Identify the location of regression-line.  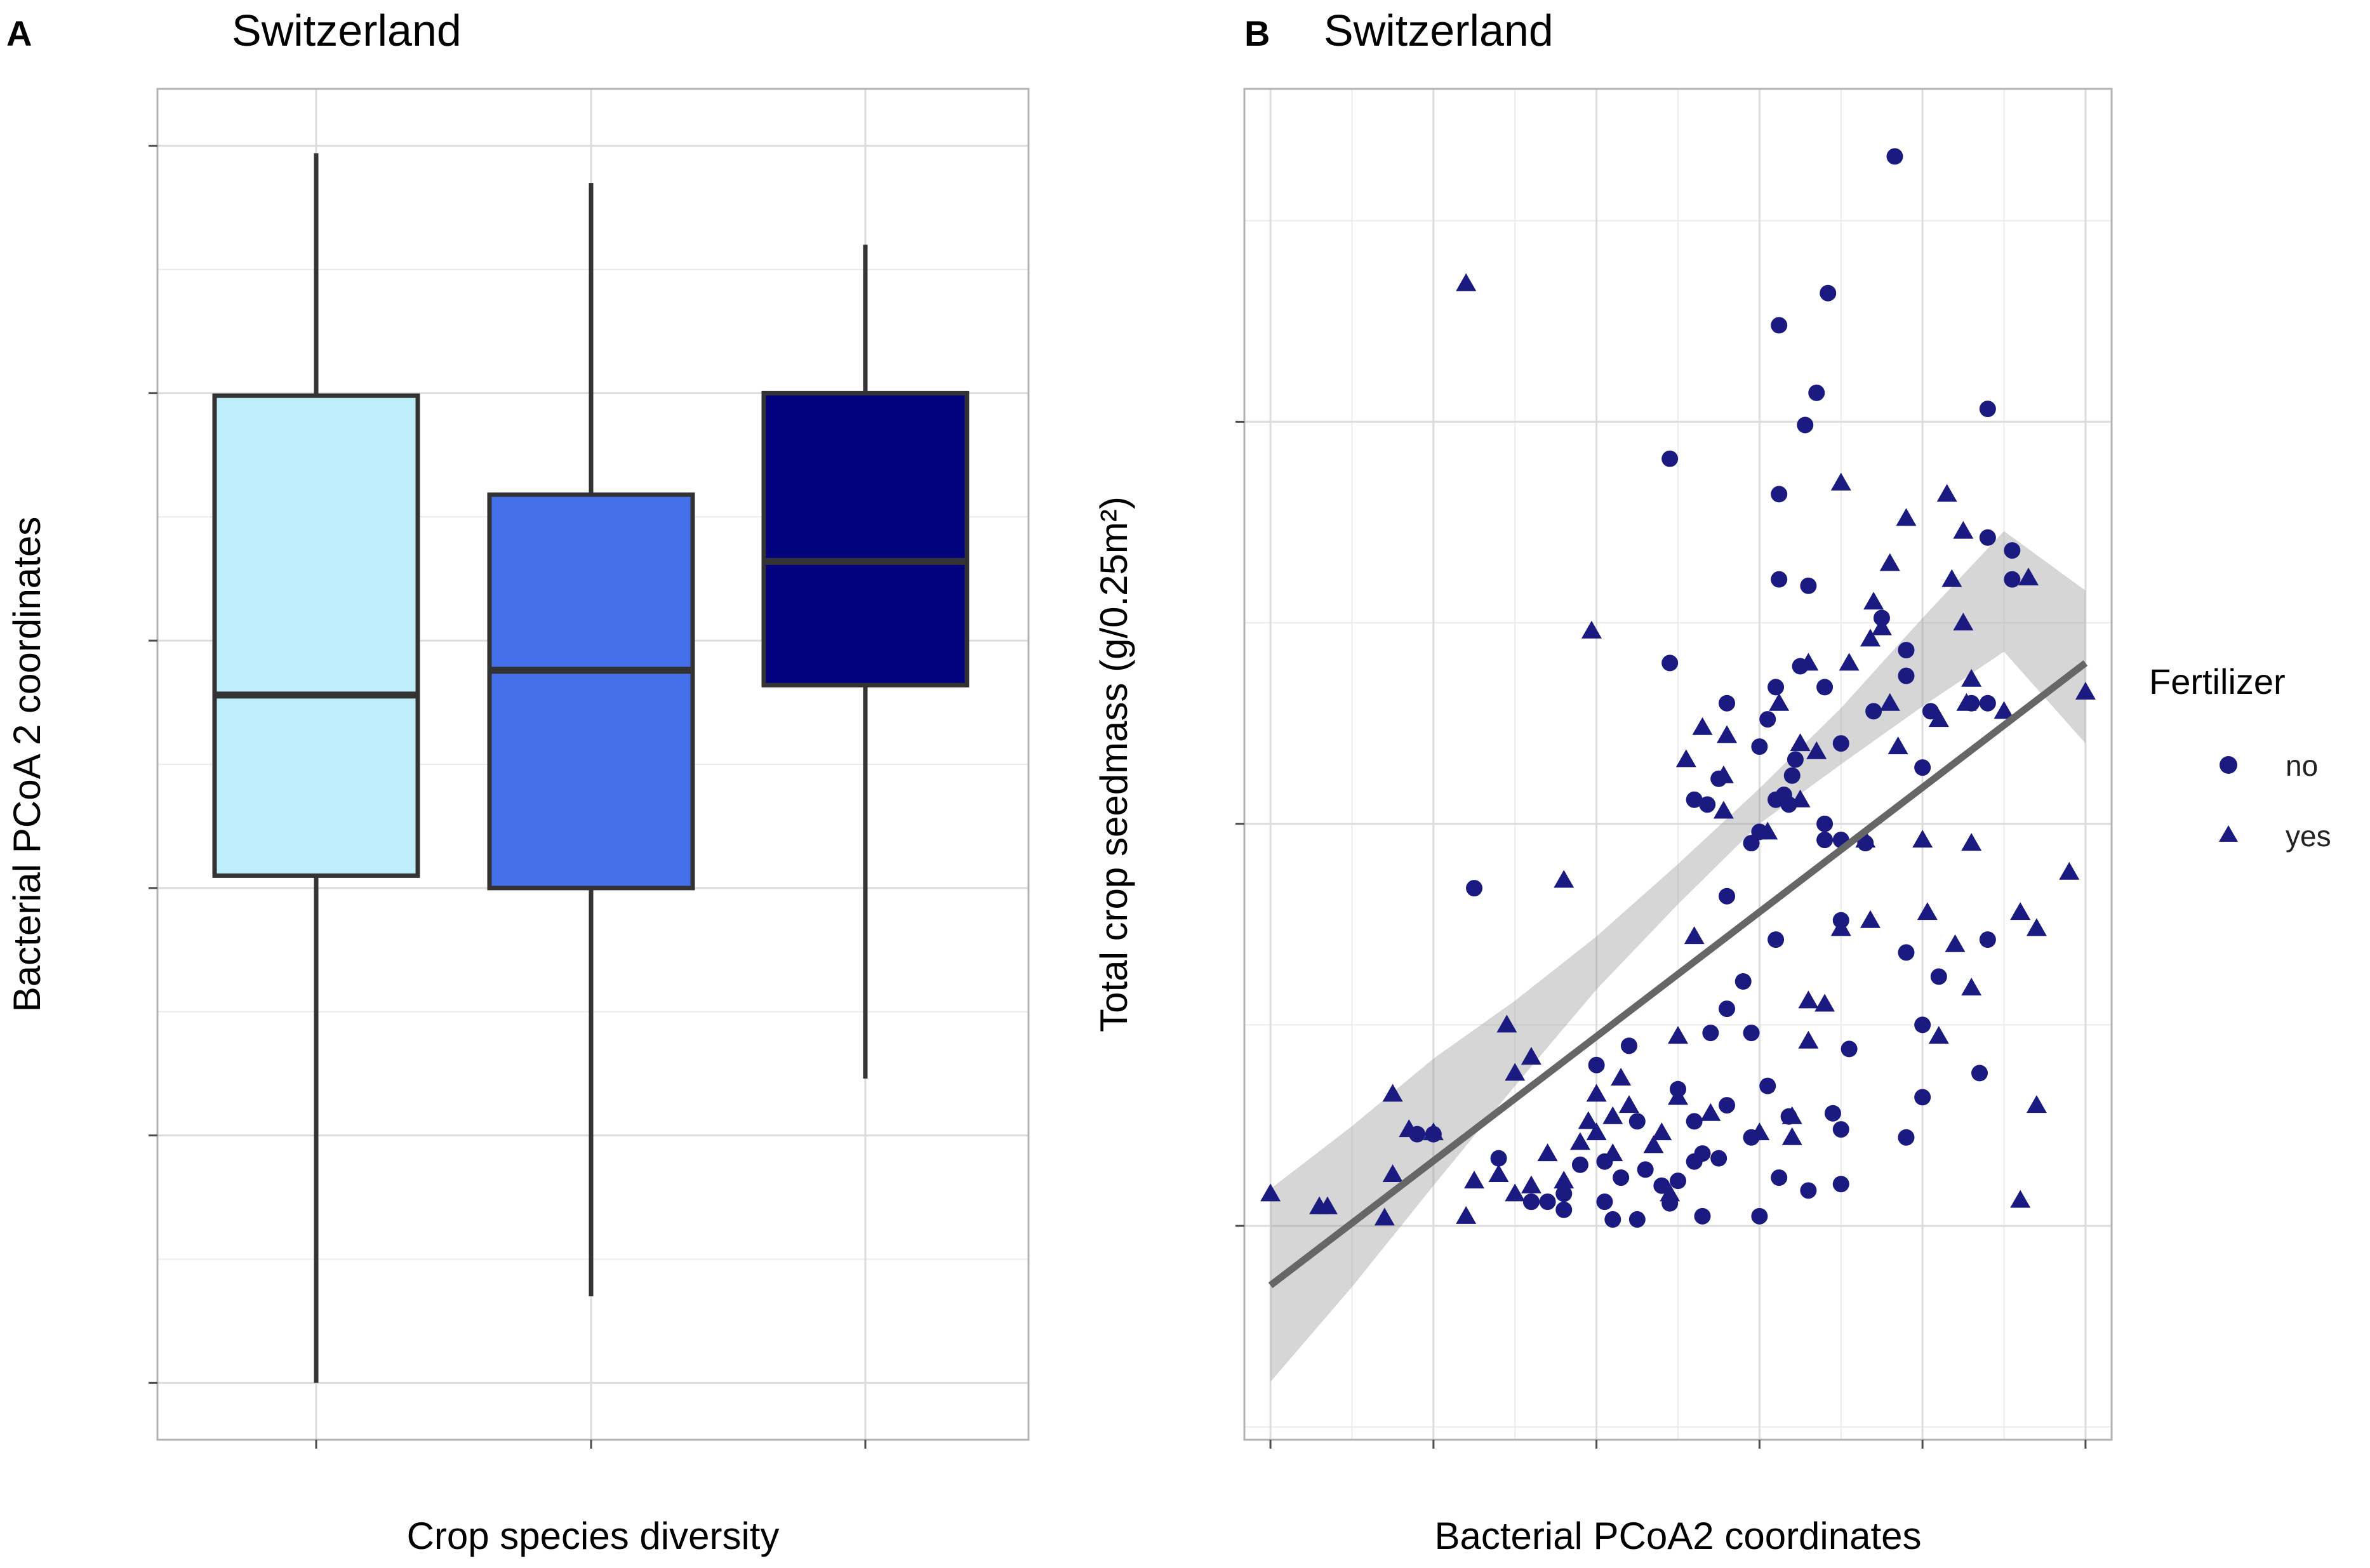
(1678, 974).